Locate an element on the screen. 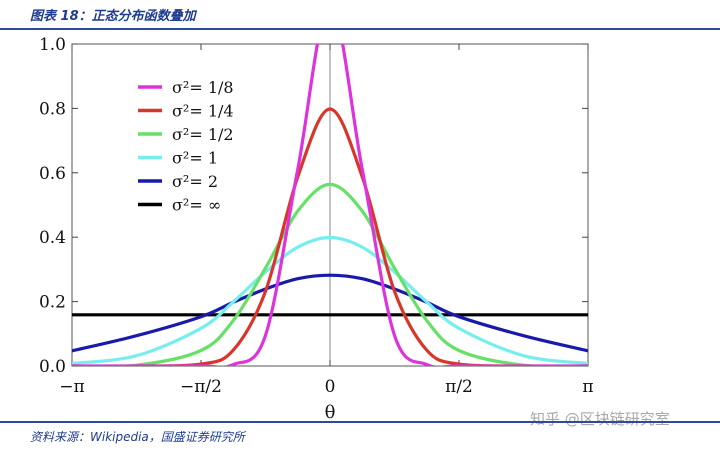 The width and height of the screenshot is (720, 450). legend-label: σ²= 1/8 is located at coordinates (203, 87).